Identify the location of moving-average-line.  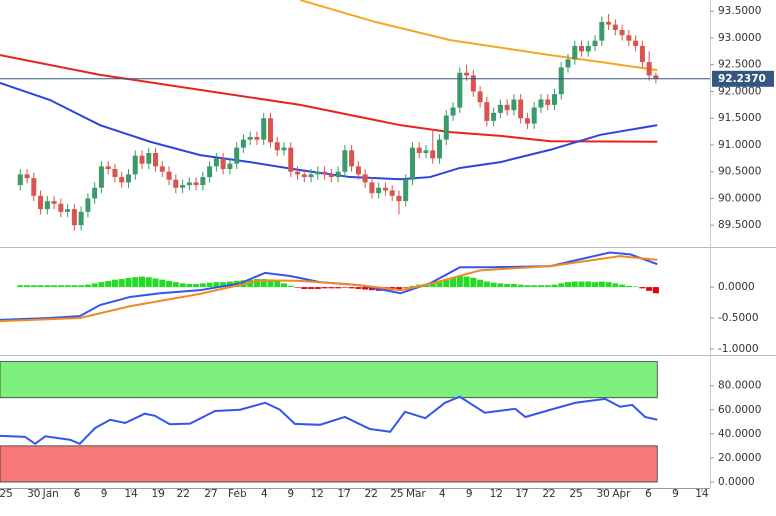
(329, 98).